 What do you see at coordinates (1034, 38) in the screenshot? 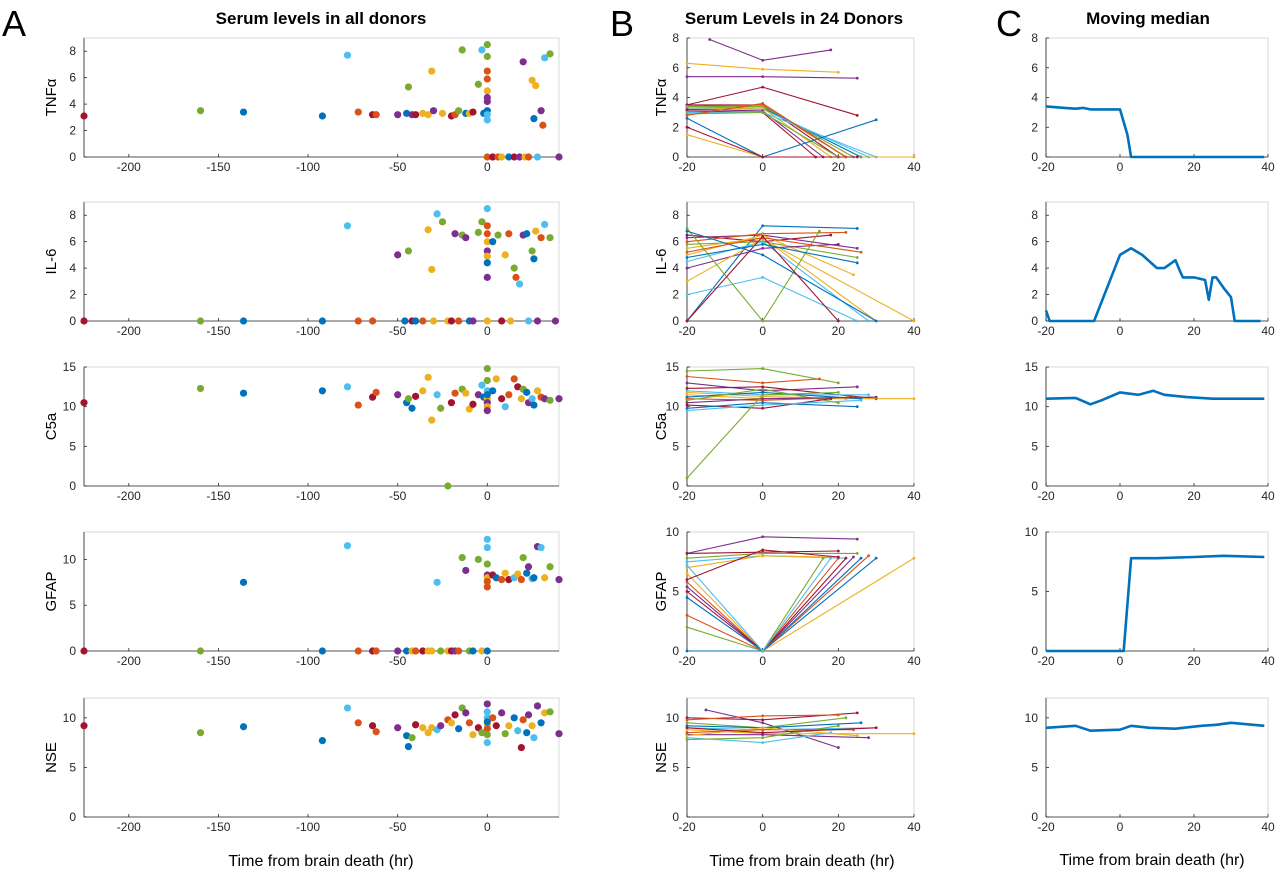
I see `y-tick-label: 8` at bounding box center [1034, 38].